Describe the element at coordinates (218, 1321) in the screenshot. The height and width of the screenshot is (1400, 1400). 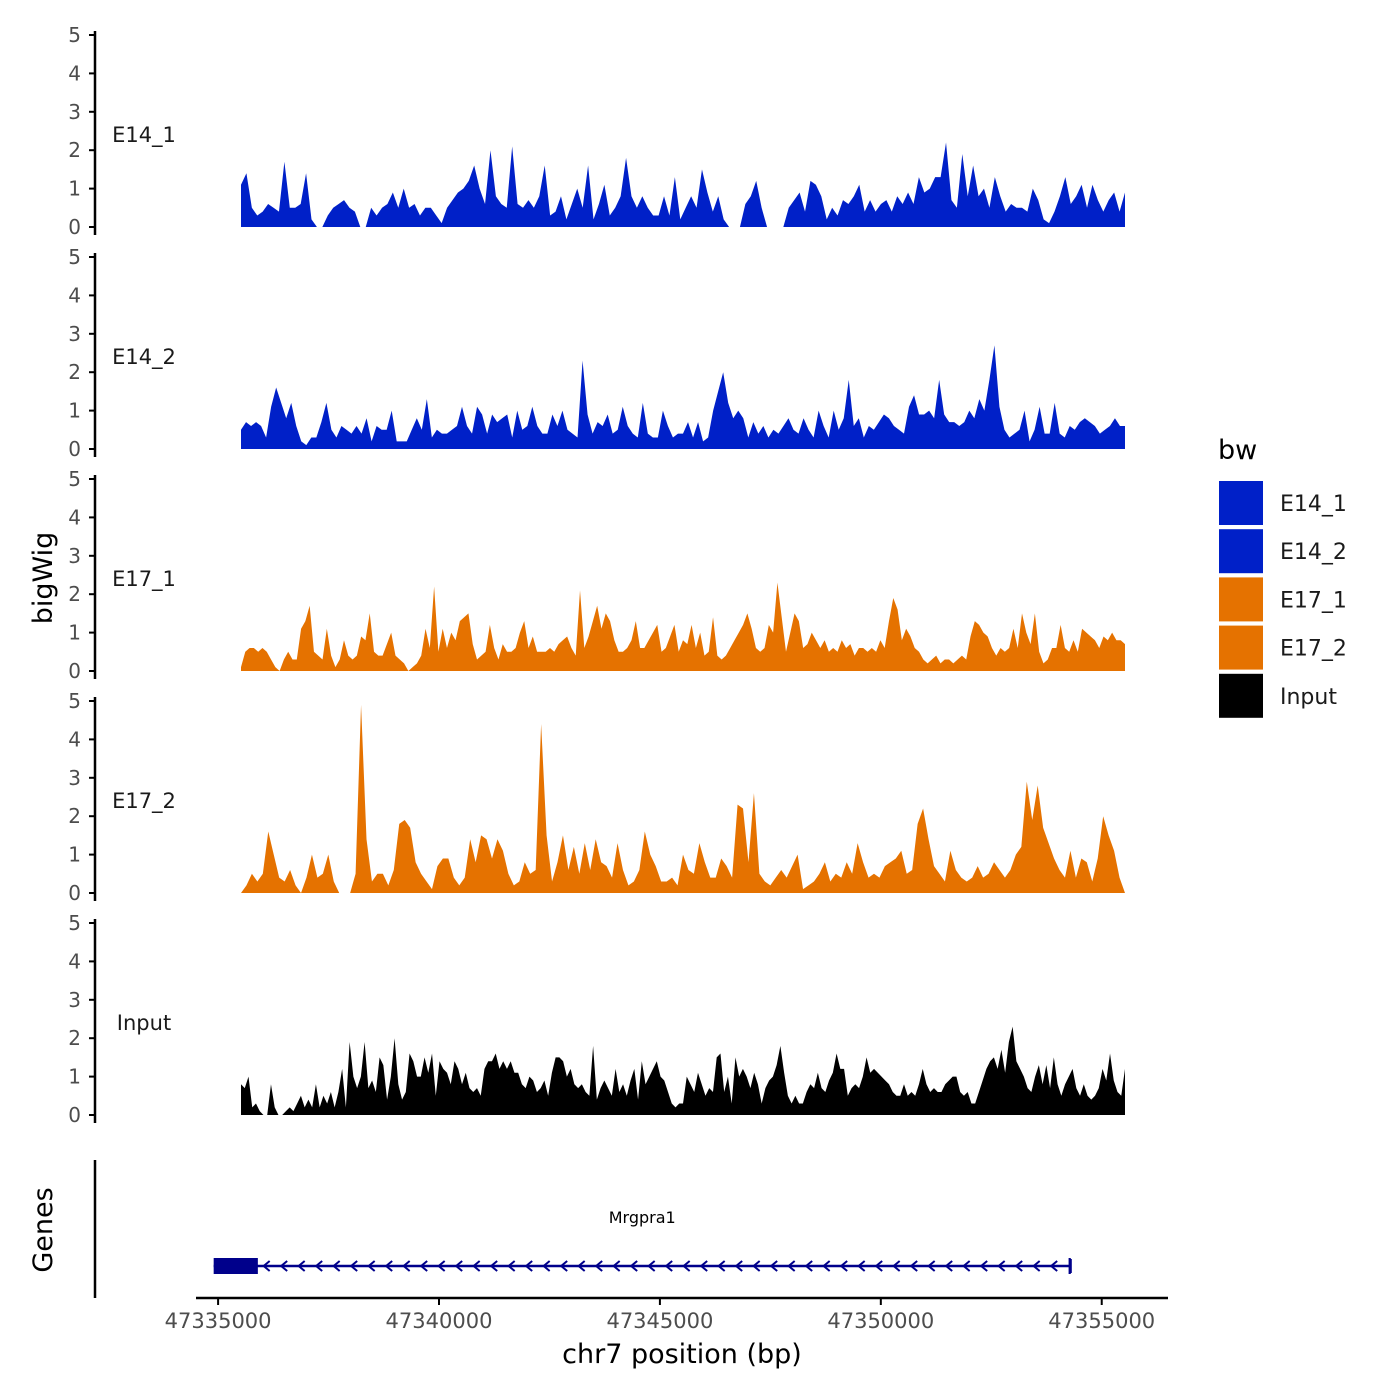
I see `x-tick-label: 47335000` at that location.